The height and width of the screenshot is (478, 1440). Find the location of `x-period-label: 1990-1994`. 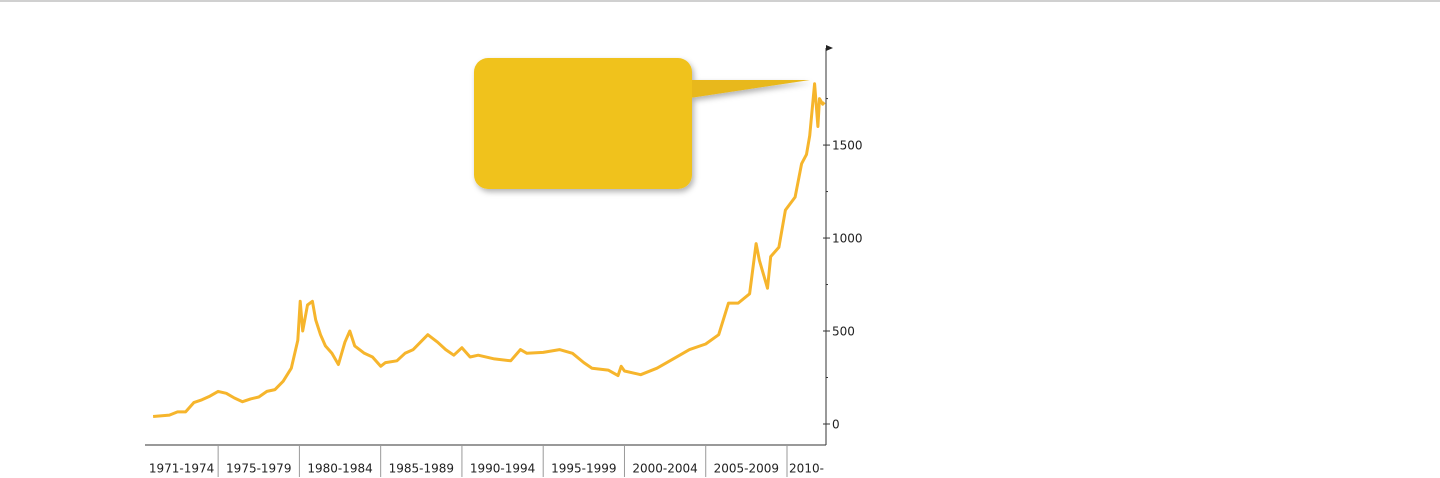

x-period-label: 1990-1994 is located at coordinates (502, 469).